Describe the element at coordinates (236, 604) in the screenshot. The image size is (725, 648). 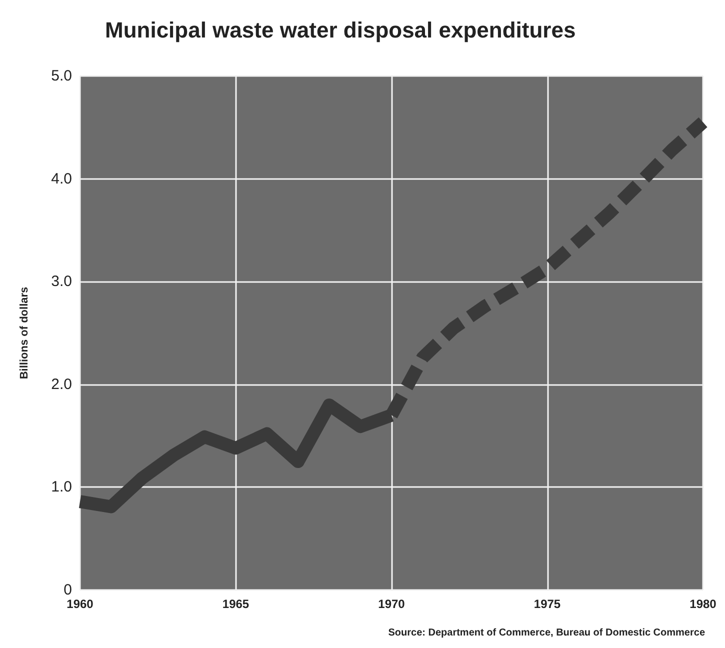
I see `x-tick-label: 1965` at that location.